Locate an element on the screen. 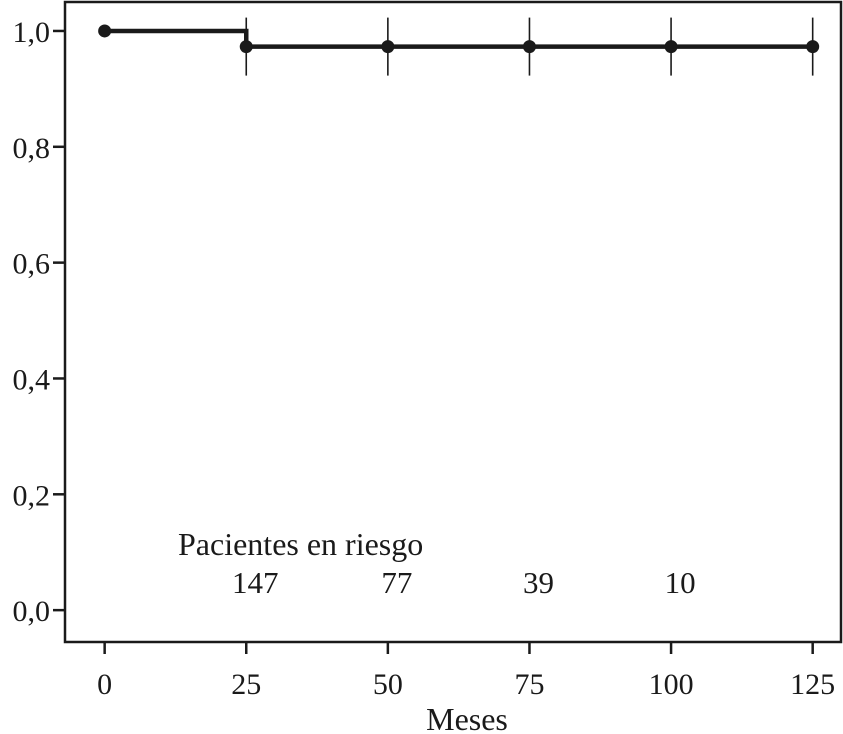 This screenshot has height=734, width=843. y-tick-label: 1,0 is located at coordinates (32, 32).